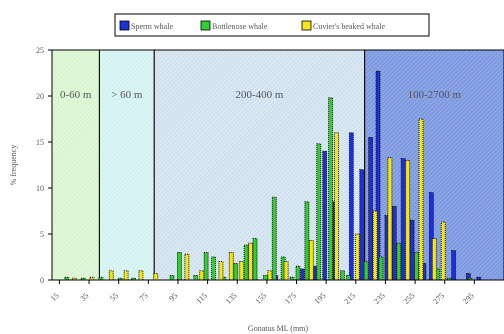 This screenshot has height=334, width=504. What do you see at coordinates (40, 50) in the screenshot?
I see `y-tick-label: 25` at bounding box center [40, 50].